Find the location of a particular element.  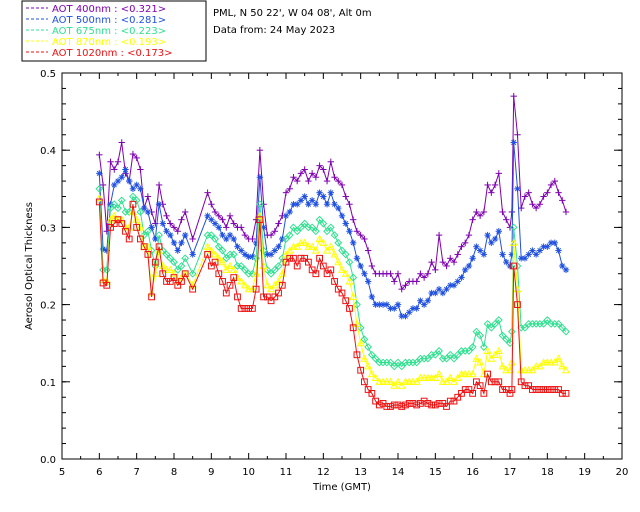

x-tick-label: 12 is located at coordinates (323, 472).